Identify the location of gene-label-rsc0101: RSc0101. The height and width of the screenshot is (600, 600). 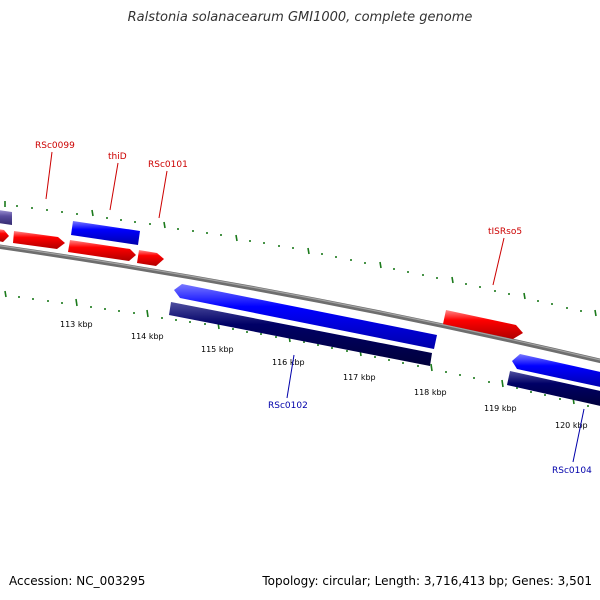
(168, 165).